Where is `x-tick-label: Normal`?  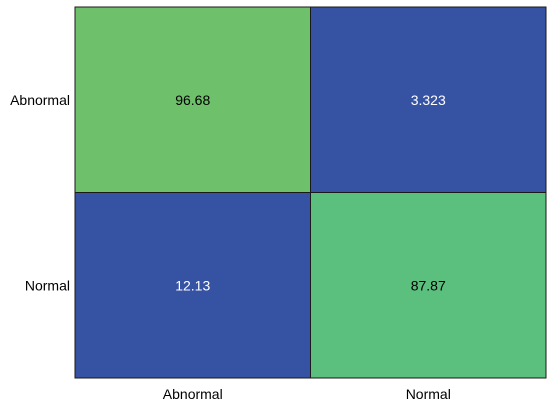 x-tick-label: Normal is located at coordinates (428, 394).